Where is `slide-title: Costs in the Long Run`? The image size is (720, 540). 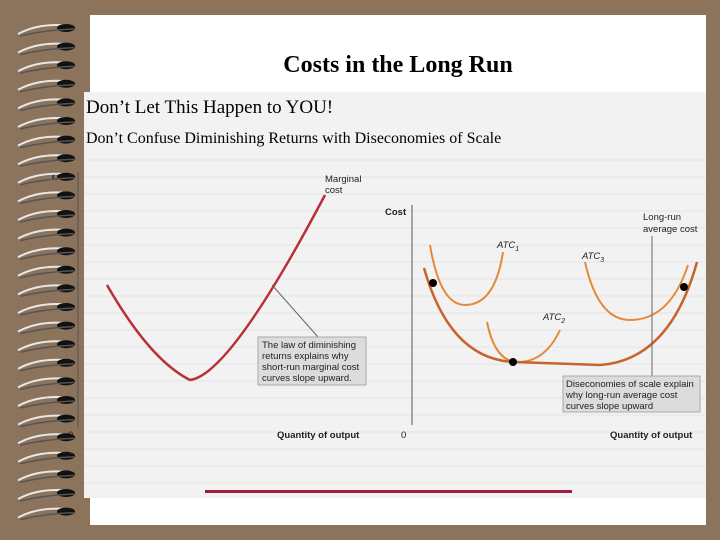
slide-title: Costs in the Long Run is located at coordinates (397, 65).